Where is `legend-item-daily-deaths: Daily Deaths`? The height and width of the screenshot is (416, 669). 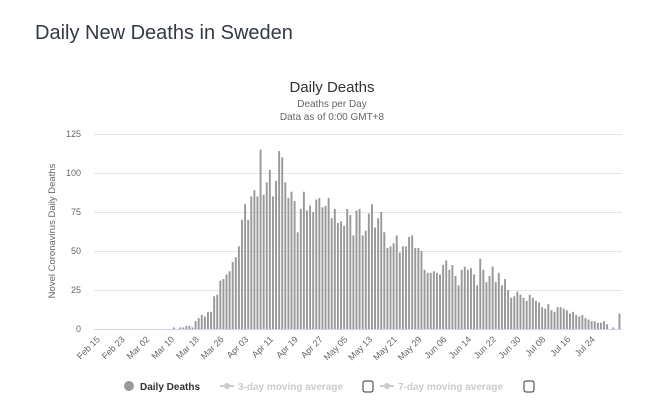
legend-item-daily-deaths: Daily Deaths is located at coordinates (162, 387).